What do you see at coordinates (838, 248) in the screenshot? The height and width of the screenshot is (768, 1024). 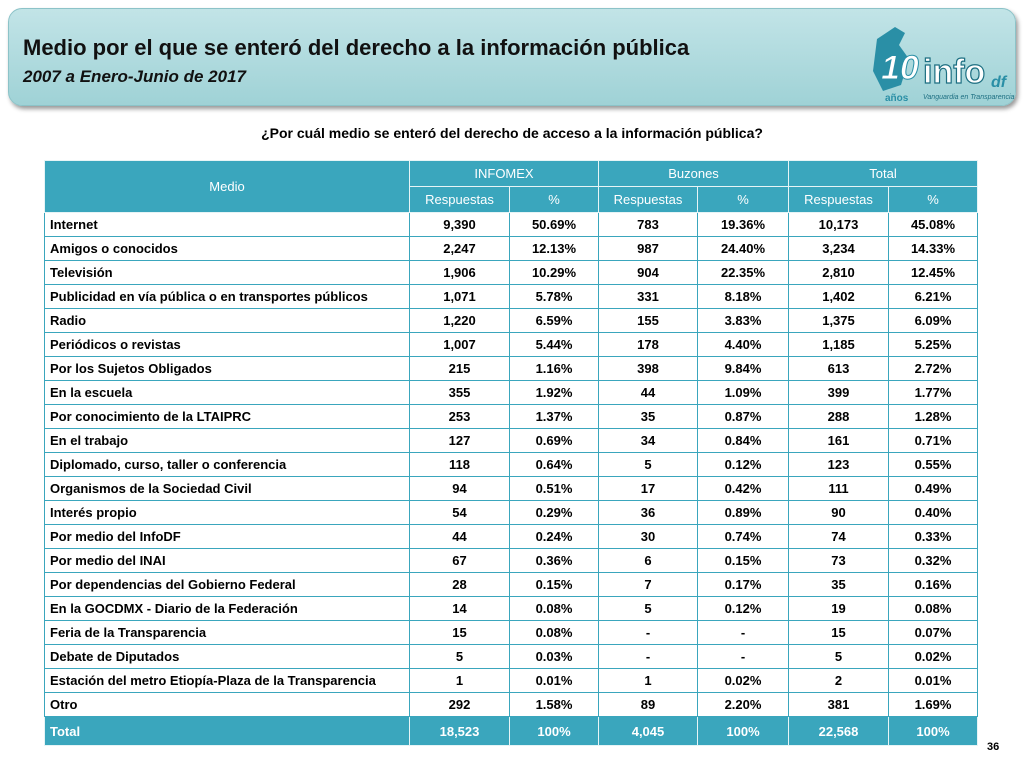 I see `cell: 3,234` at bounding box center [838, 248].